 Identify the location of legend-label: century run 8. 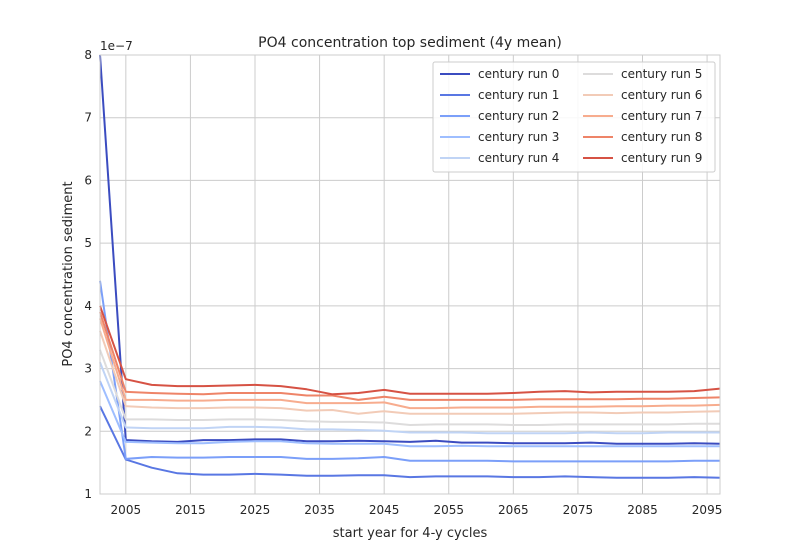
(661, 137).